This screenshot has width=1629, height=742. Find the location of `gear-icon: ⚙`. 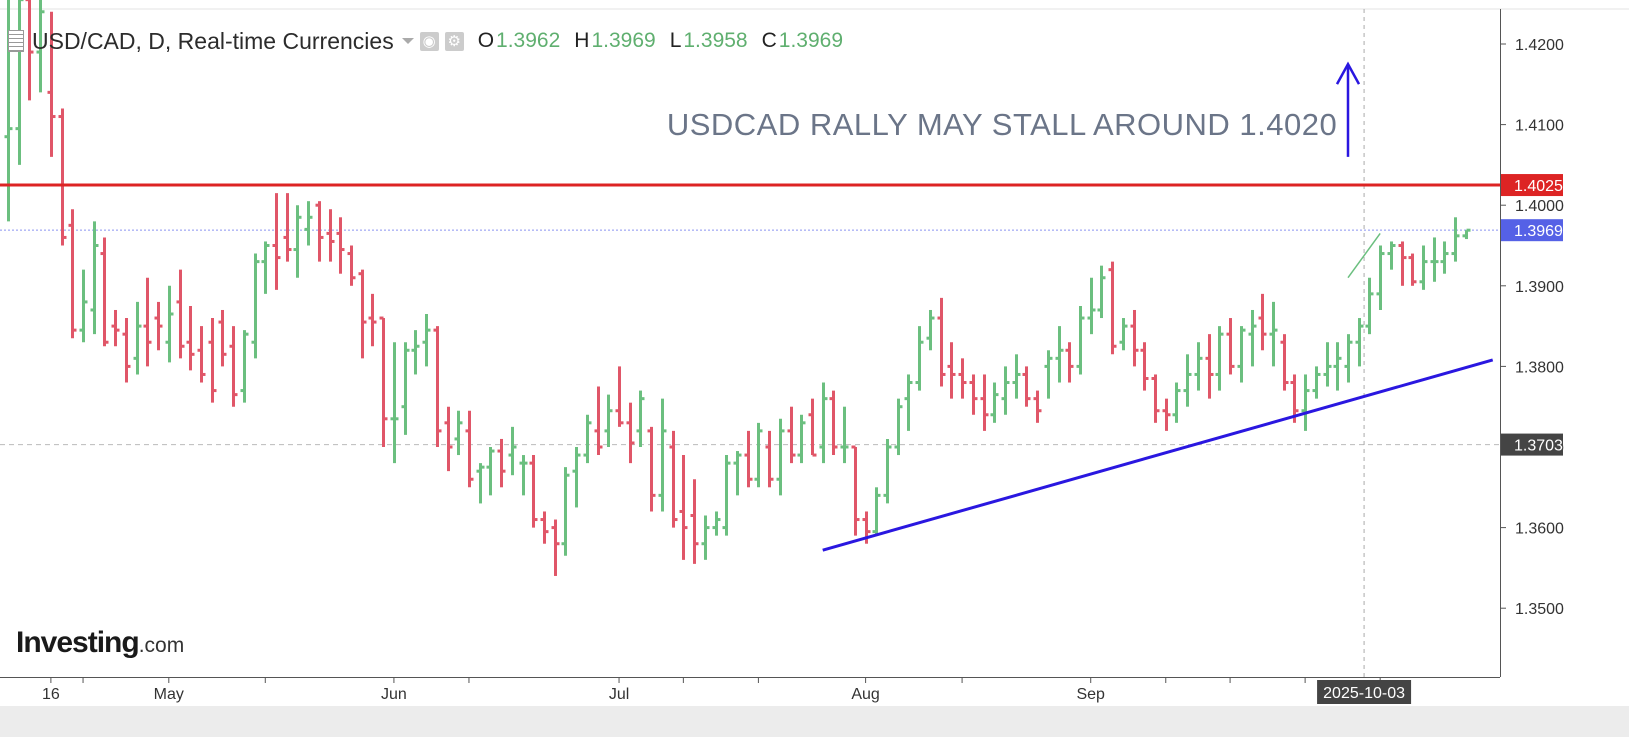

gear-icon: ⚙ is located at coordinates (454, 41).